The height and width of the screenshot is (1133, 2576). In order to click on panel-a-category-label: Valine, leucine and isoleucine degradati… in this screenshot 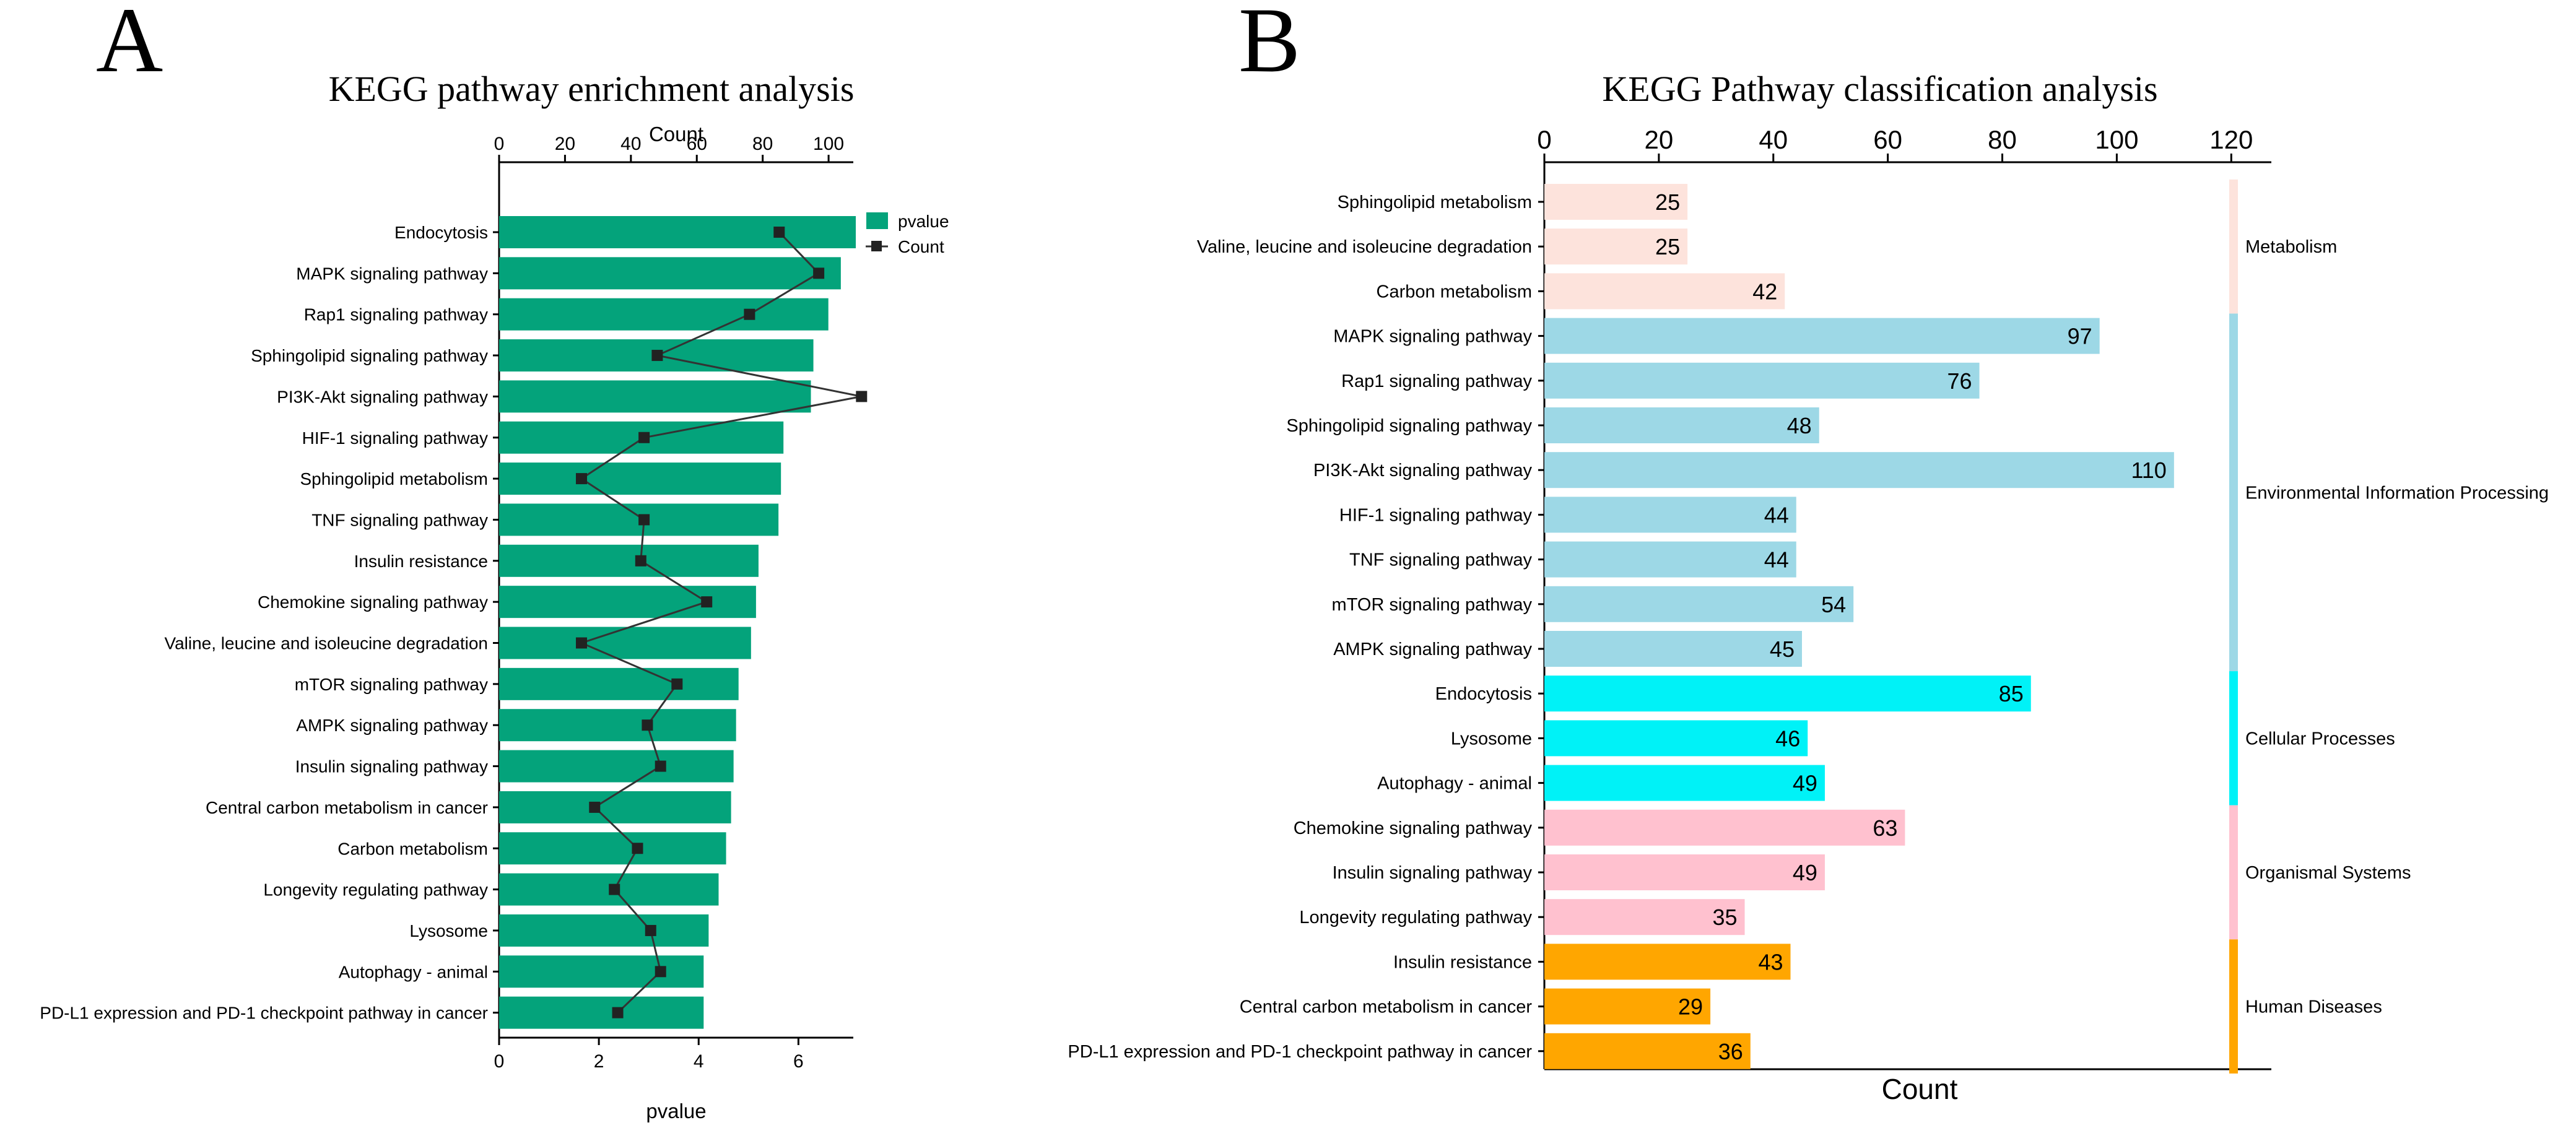, I will do `click(326, 643)`.